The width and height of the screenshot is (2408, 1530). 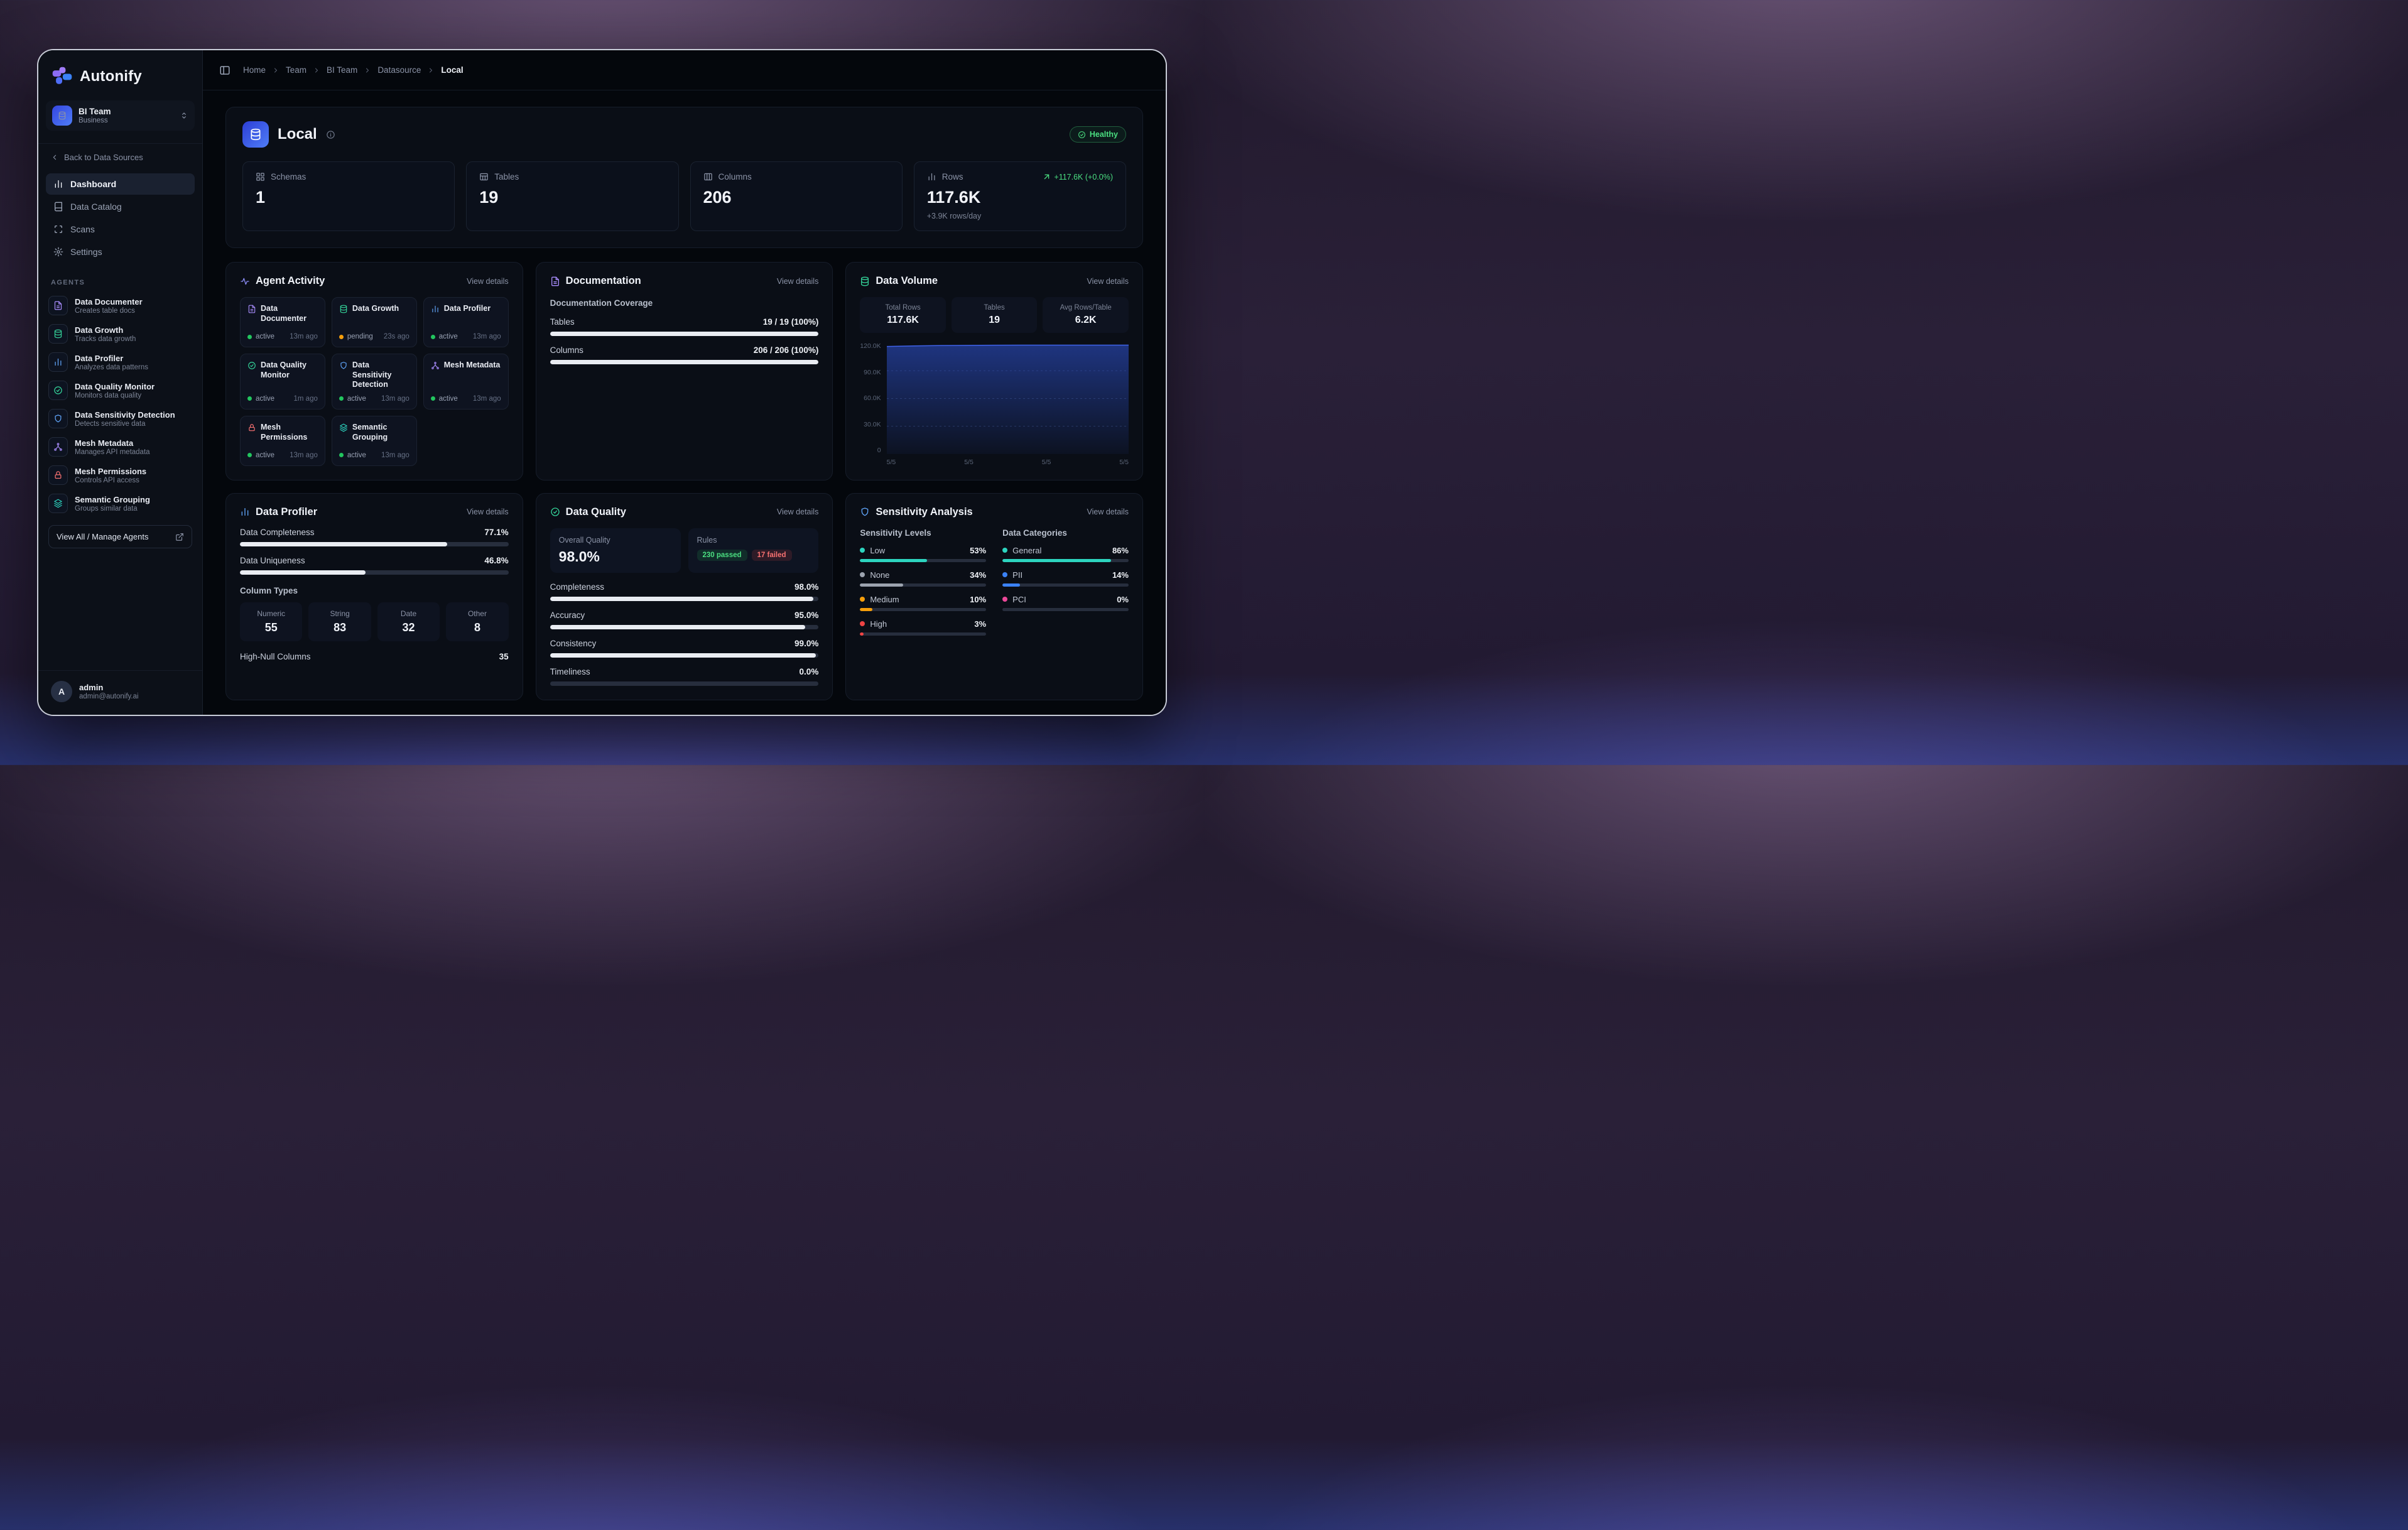 What do you see at coordinates (99, 358) in the screenshot?
I see `agent-name: Data Profiler` at bounding box center [99, 358].